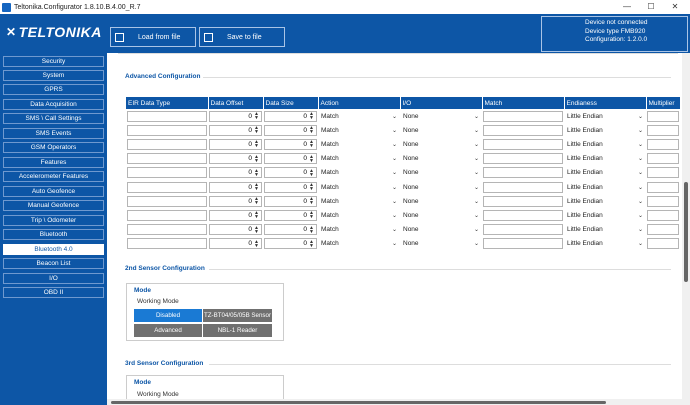 The height and width of the screenshot is (405, 690). What do you see at coordinates (53, 75) in the screenshot?
I see `sidebar-item-system: System` at bounding box center [53, 75].